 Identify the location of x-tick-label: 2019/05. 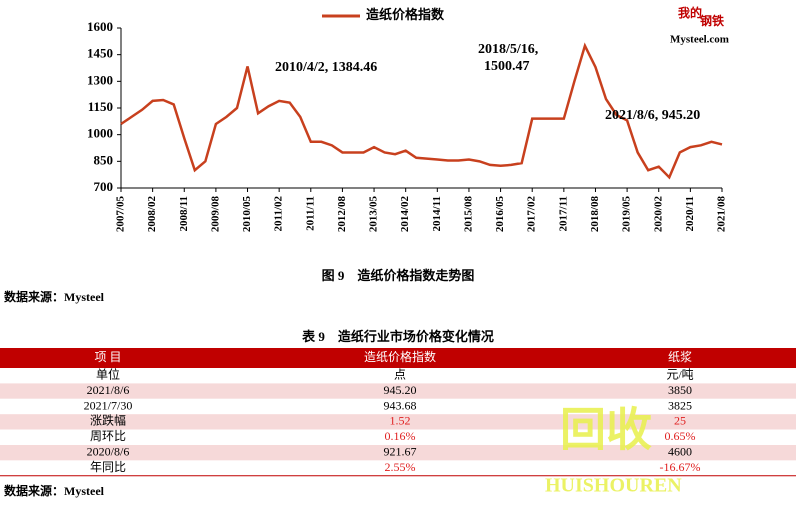
(627, 214).